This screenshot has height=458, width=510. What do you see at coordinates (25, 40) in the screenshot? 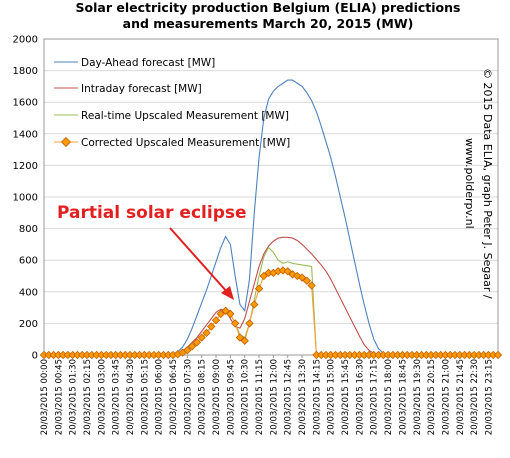
I see `y-tick-label: 2000` at bounding box center [25, 40].